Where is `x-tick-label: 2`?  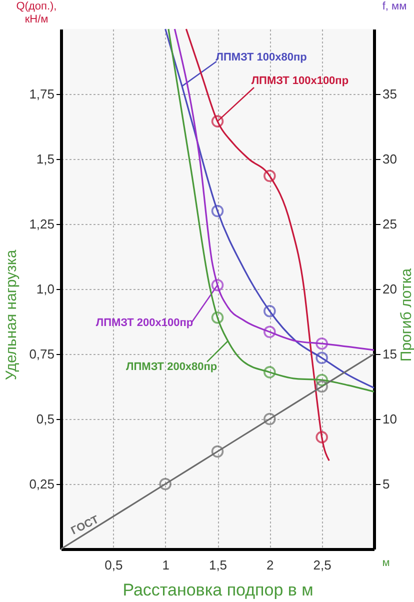
x-tick-label: 2 is located at coordinates (270, 565).